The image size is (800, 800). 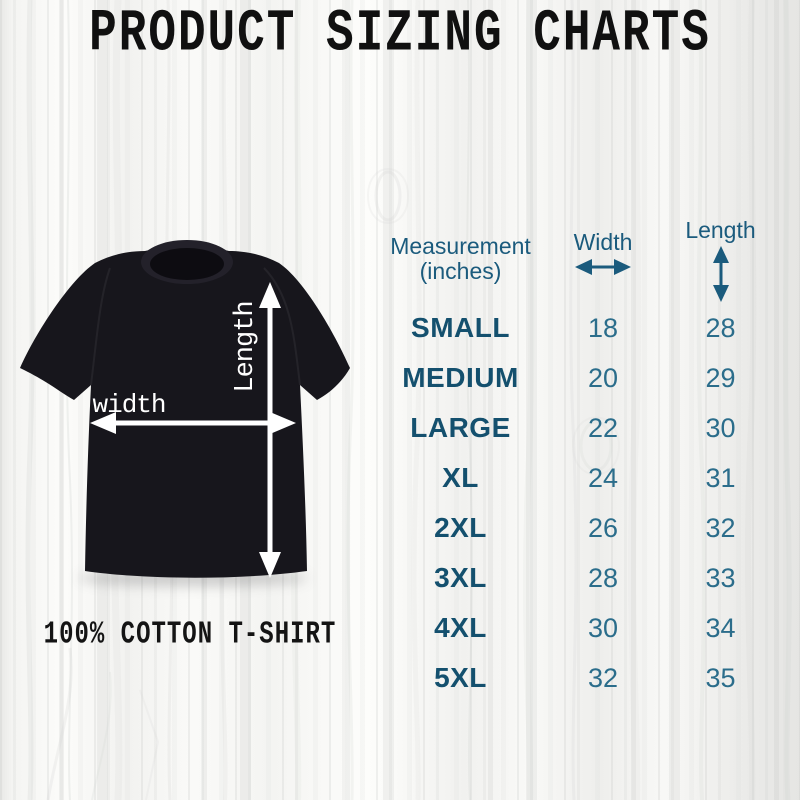 What do you see at coordinates (460, 677) in the screenshot?
I see `size-label: 5XL` at bounding box center [460, 677].